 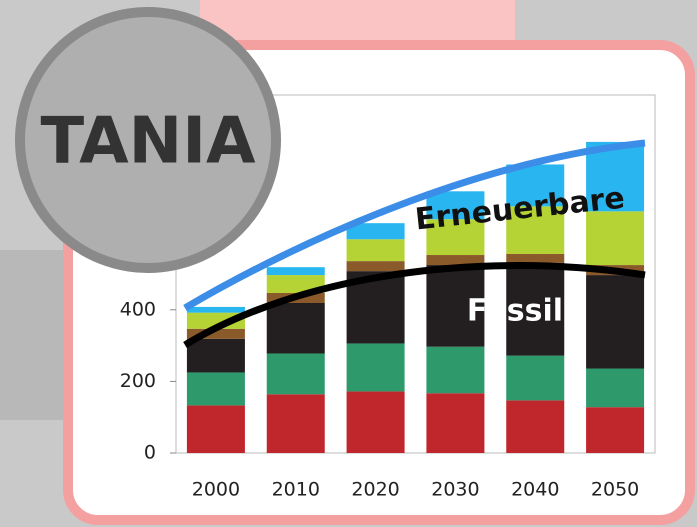 What do you see at coordinates (216, 490) in the screenshot?
I see `x-tick-label: 2000` at bounding box center [216, 490].